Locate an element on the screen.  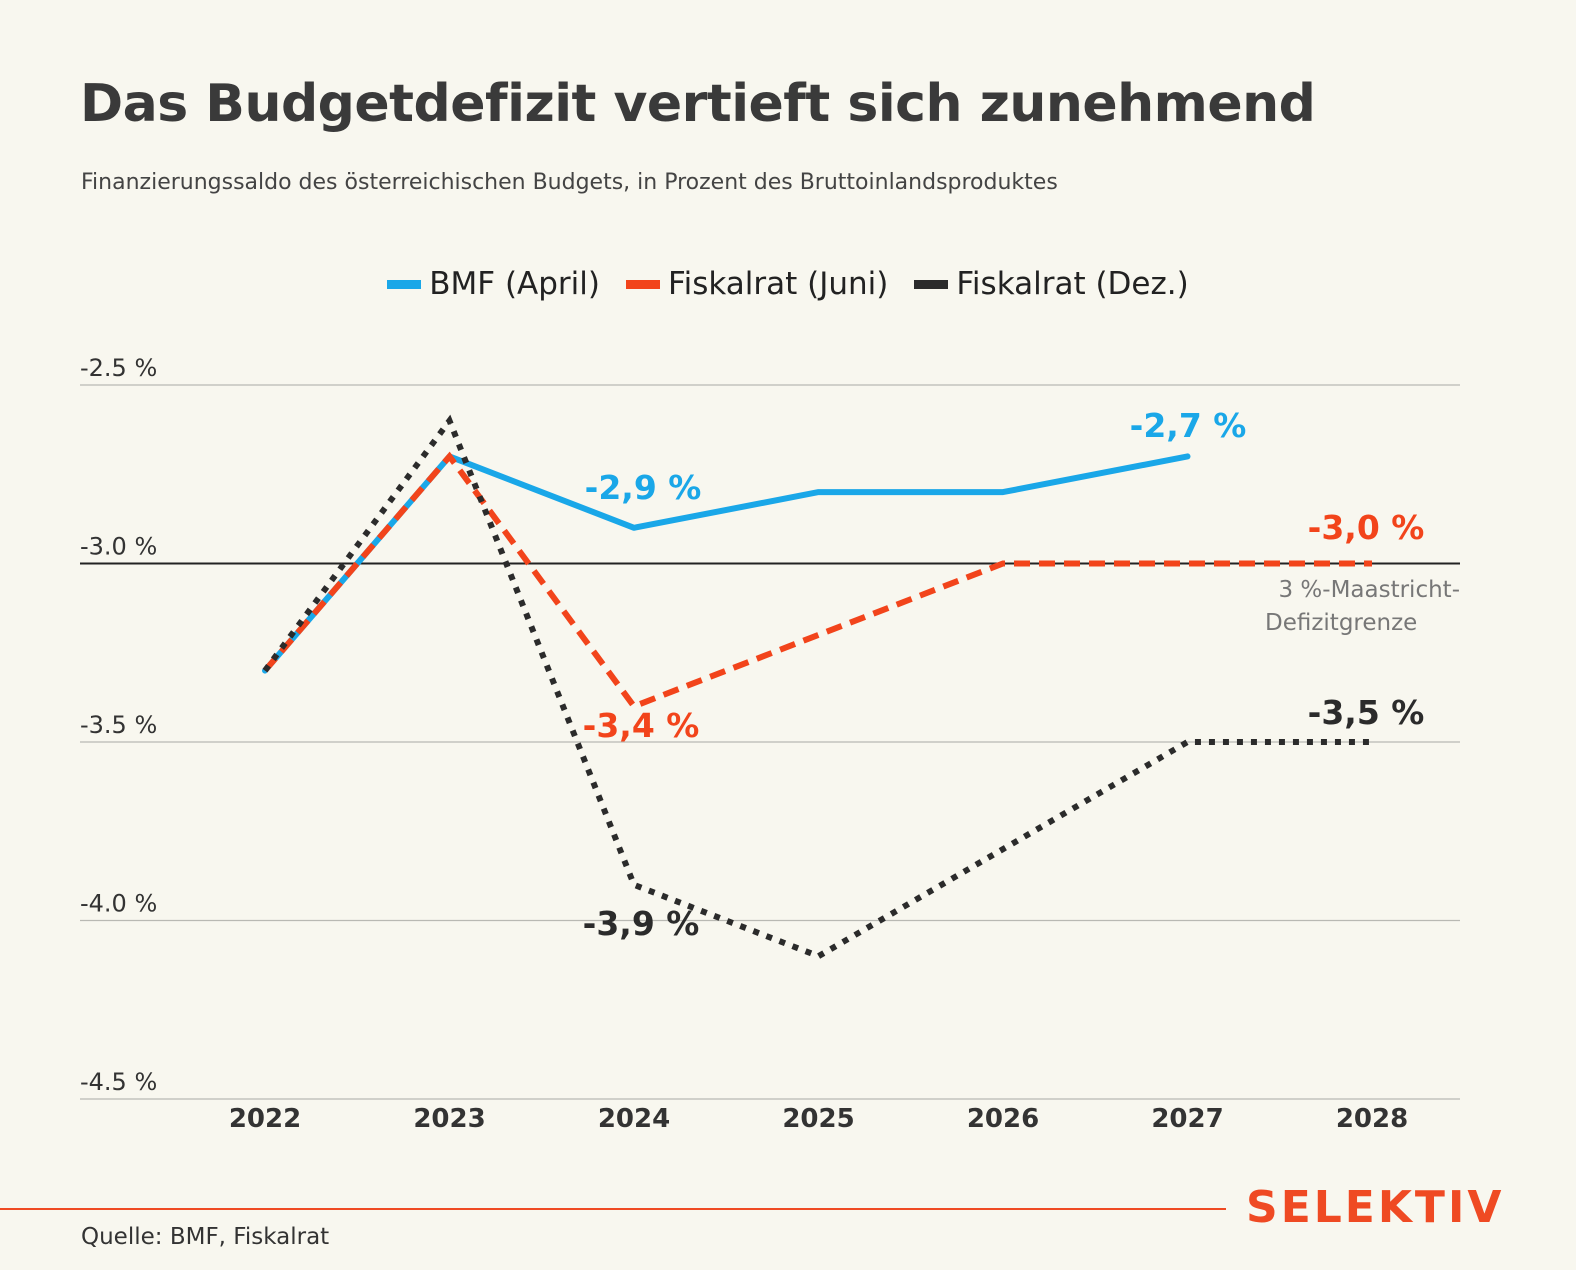
x-tick-label: 2027 is located at coordinates (1187, 1119).